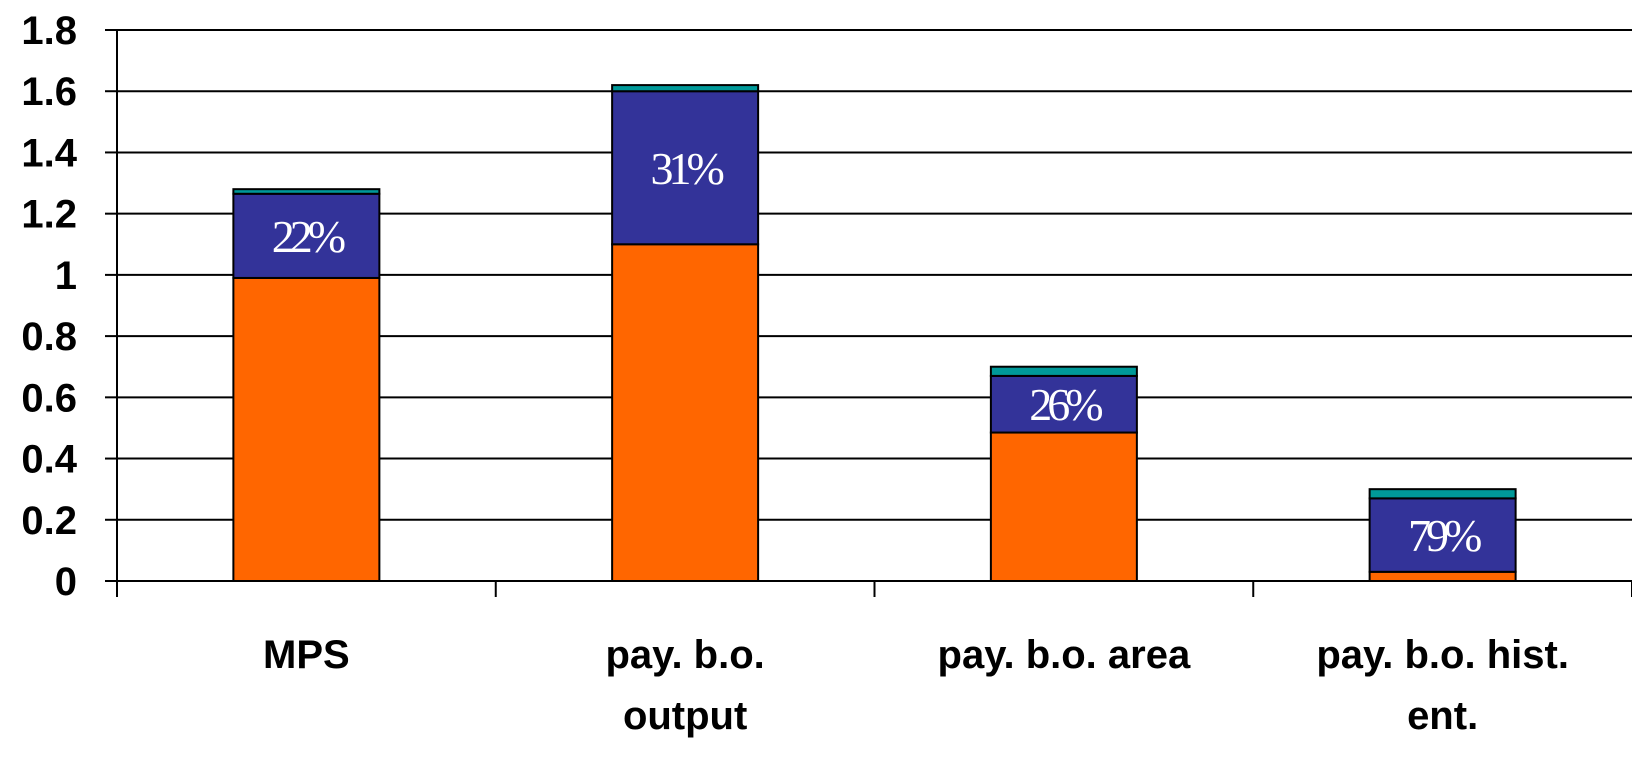  I want to click on data-label: 26%, so click(1065, 404).